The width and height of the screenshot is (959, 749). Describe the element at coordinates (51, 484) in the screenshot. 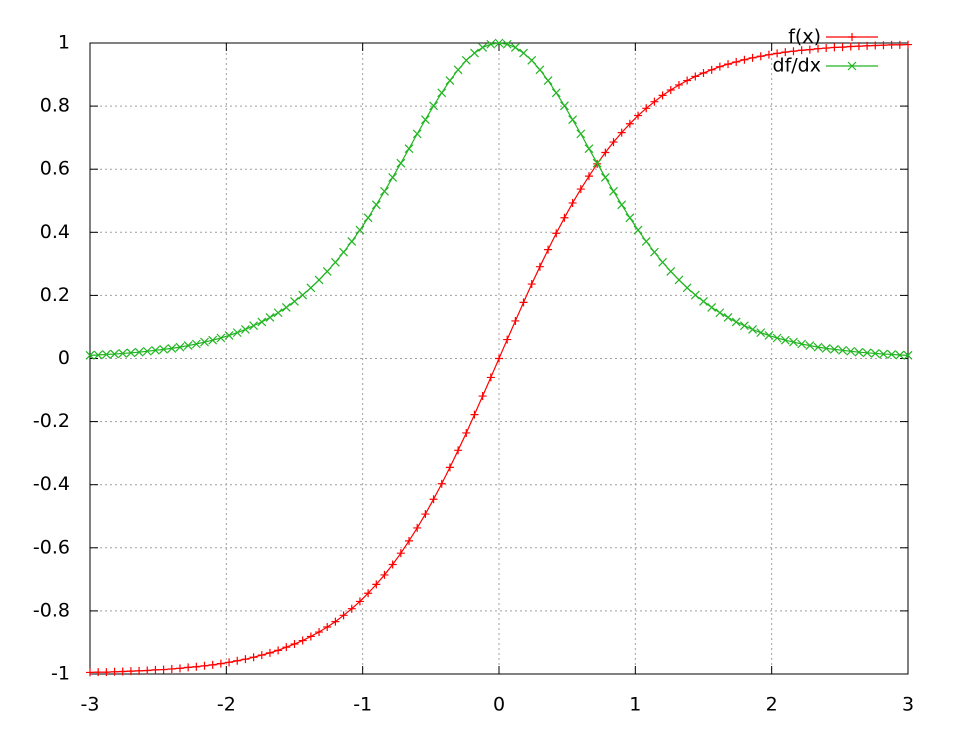

I see `y-tick-label: -0.4` at that location.